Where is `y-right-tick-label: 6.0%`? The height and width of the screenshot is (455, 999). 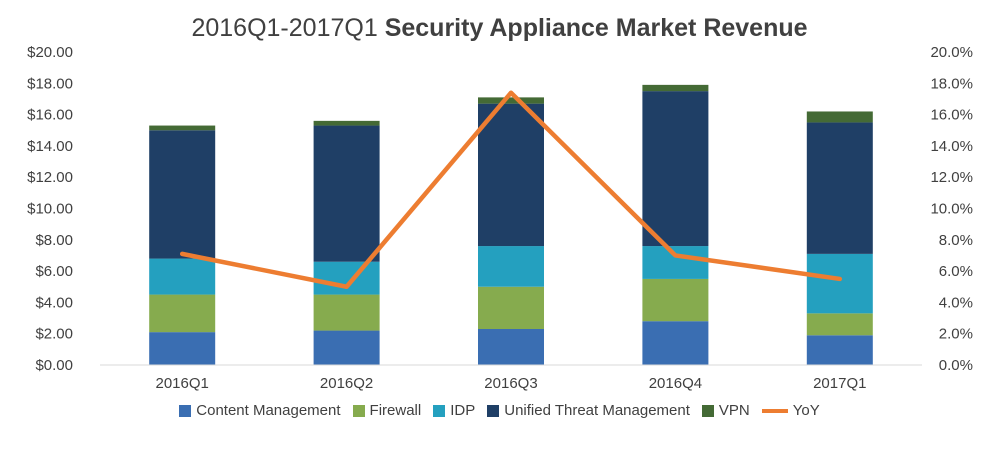
y-right-tick-label: 6.0% is located at coordinates (956, 271).